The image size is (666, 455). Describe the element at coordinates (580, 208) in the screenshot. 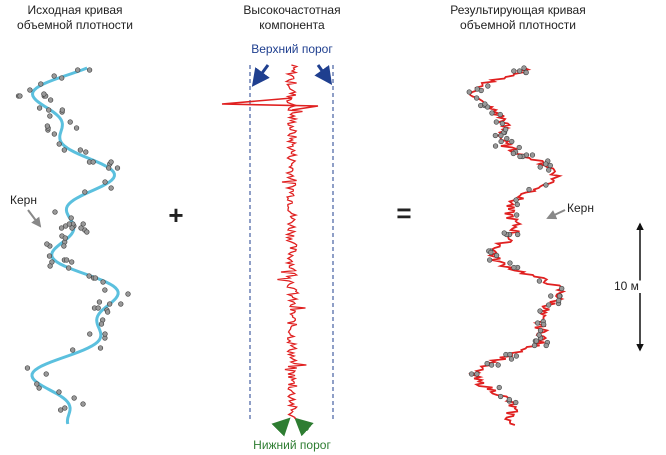

I see `core-label: Керн` at that location.